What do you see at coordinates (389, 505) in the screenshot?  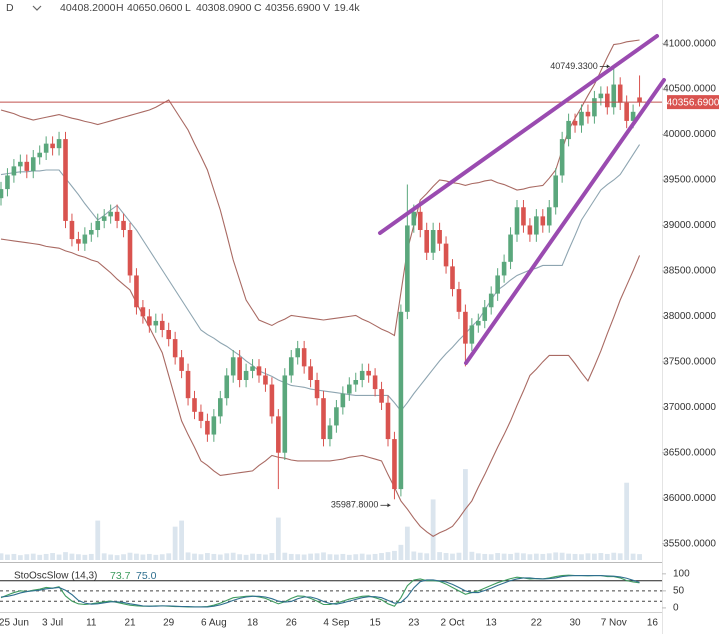 I see `annotation-arrowhead` at bounding box center [389, 505].